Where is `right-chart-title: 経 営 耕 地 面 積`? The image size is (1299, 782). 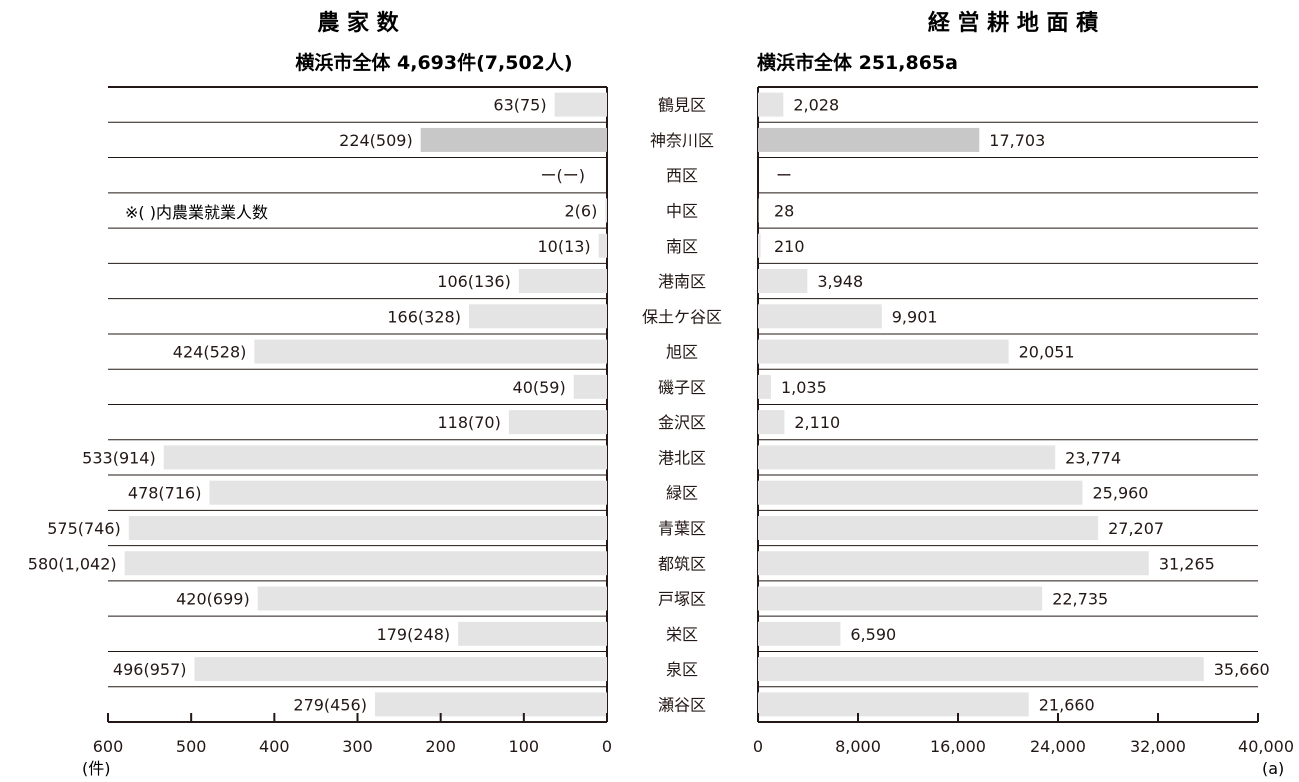 right-chart-title: 経 営 耕 地 面 積 is located at coordinates (1013, 23).